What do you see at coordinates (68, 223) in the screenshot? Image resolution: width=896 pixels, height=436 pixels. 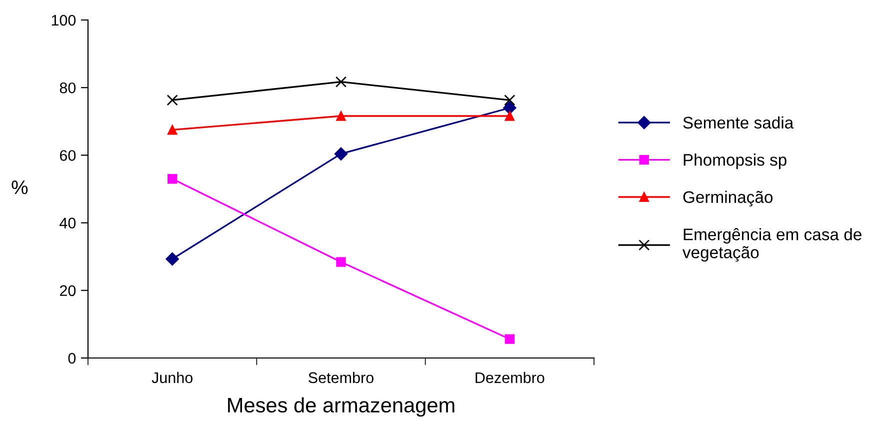 I see `y-tick-label: 40` at bounding box center [68, 223].